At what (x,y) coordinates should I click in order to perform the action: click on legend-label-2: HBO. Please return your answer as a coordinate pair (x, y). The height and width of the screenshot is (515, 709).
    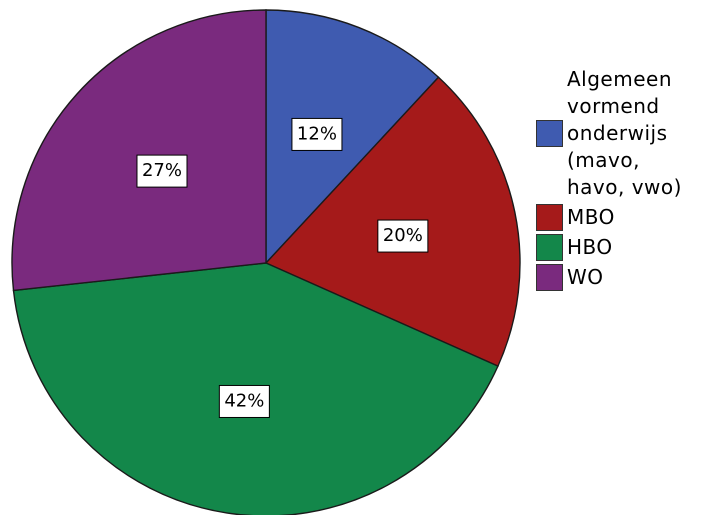
    Looking at the image, I should click on (590, 247).